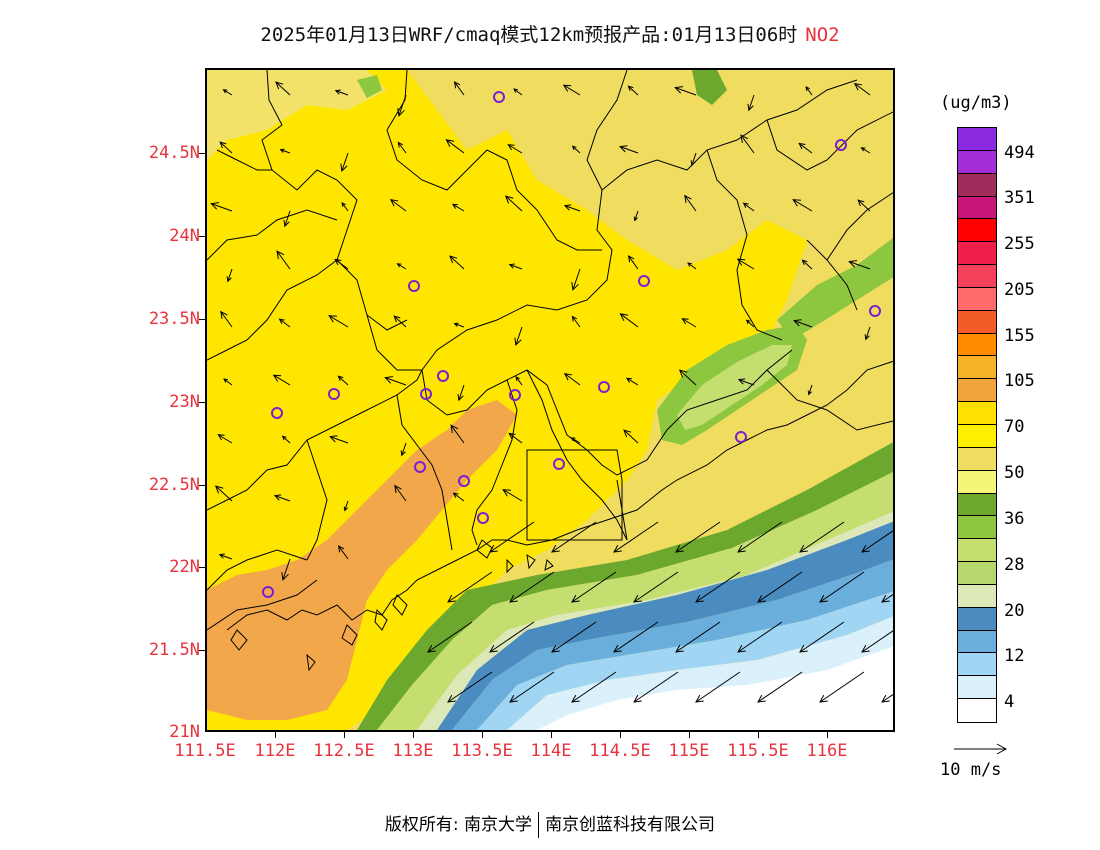 The height and width of the screenshot is (850, 1100). Describe the element at coordinates (174, 650) in the screenshot. I see `y-tick-label: 21.5N` at that location.